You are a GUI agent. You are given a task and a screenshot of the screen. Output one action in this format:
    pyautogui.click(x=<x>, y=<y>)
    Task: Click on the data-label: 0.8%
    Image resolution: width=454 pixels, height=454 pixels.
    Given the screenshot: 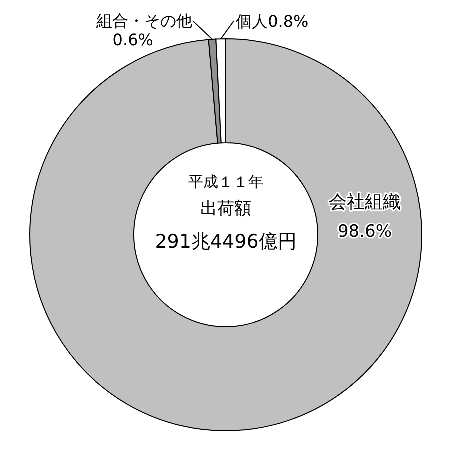 What is the action you would take?
    pyautogui.click(x=288, y=22)
    